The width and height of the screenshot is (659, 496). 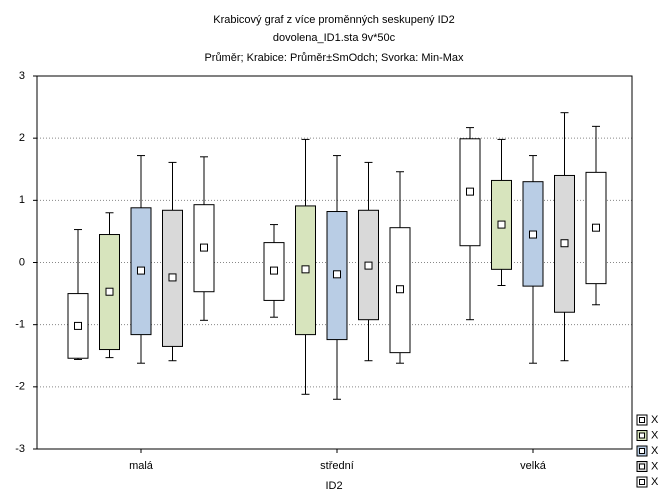 I want to click on chart-subtitle: dovolena_ID1.sta 9v*50c, so click(x=334, y=38).